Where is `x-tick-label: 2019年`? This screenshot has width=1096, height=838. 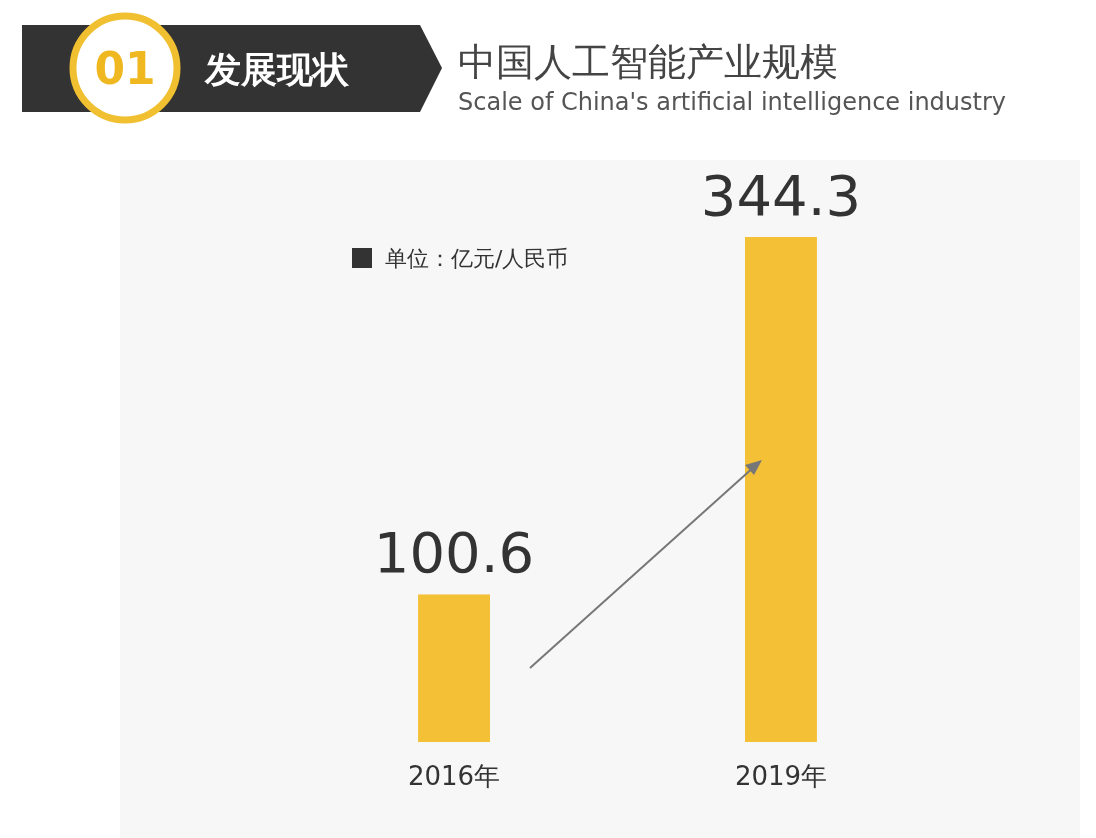
x-tick-label: 2019年 is located at coordinates (781, 776).